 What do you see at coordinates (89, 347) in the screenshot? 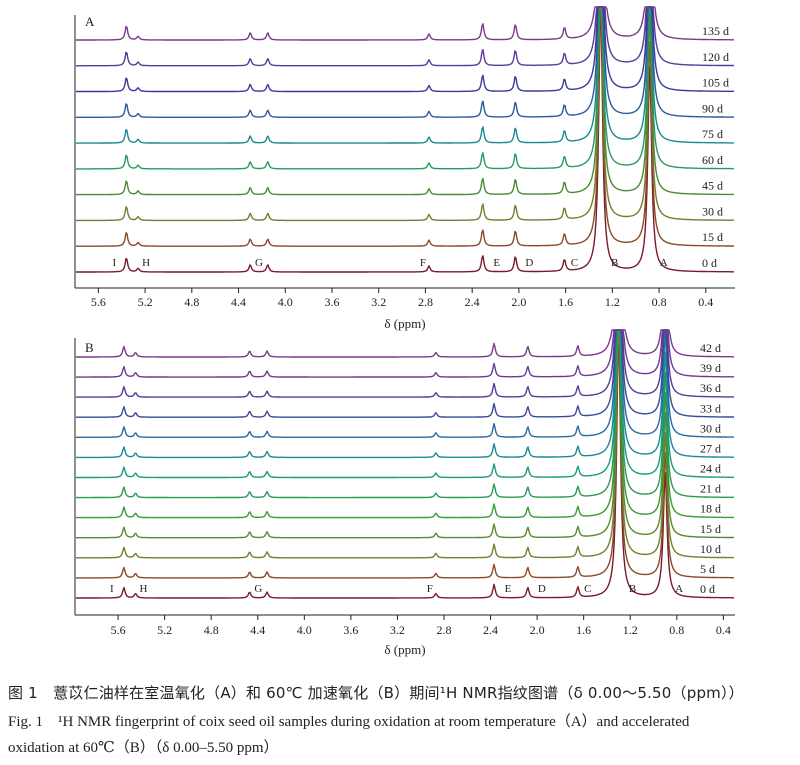
I see `panel-label: B` at bounding box center [89, 347].